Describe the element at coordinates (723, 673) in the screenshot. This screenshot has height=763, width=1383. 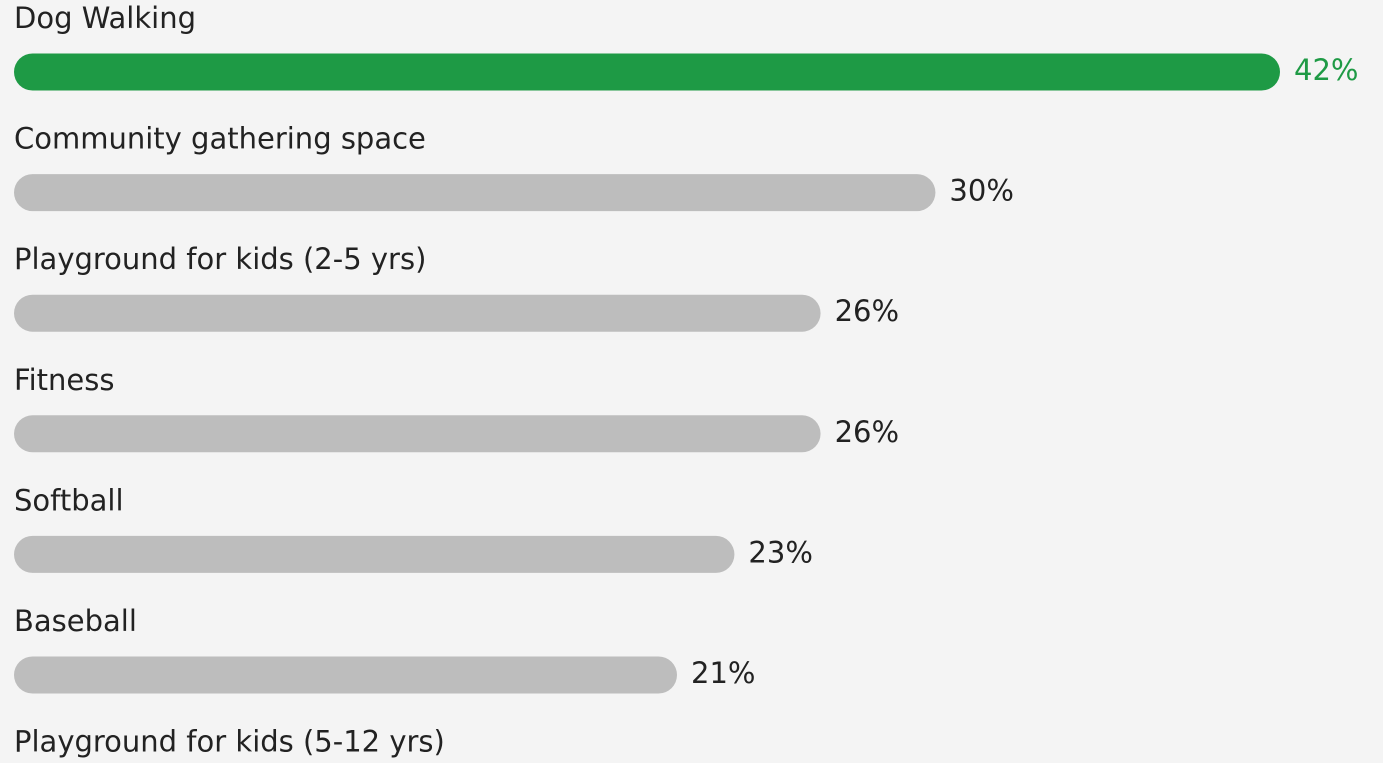
I see `value-label: 21%` at that location.